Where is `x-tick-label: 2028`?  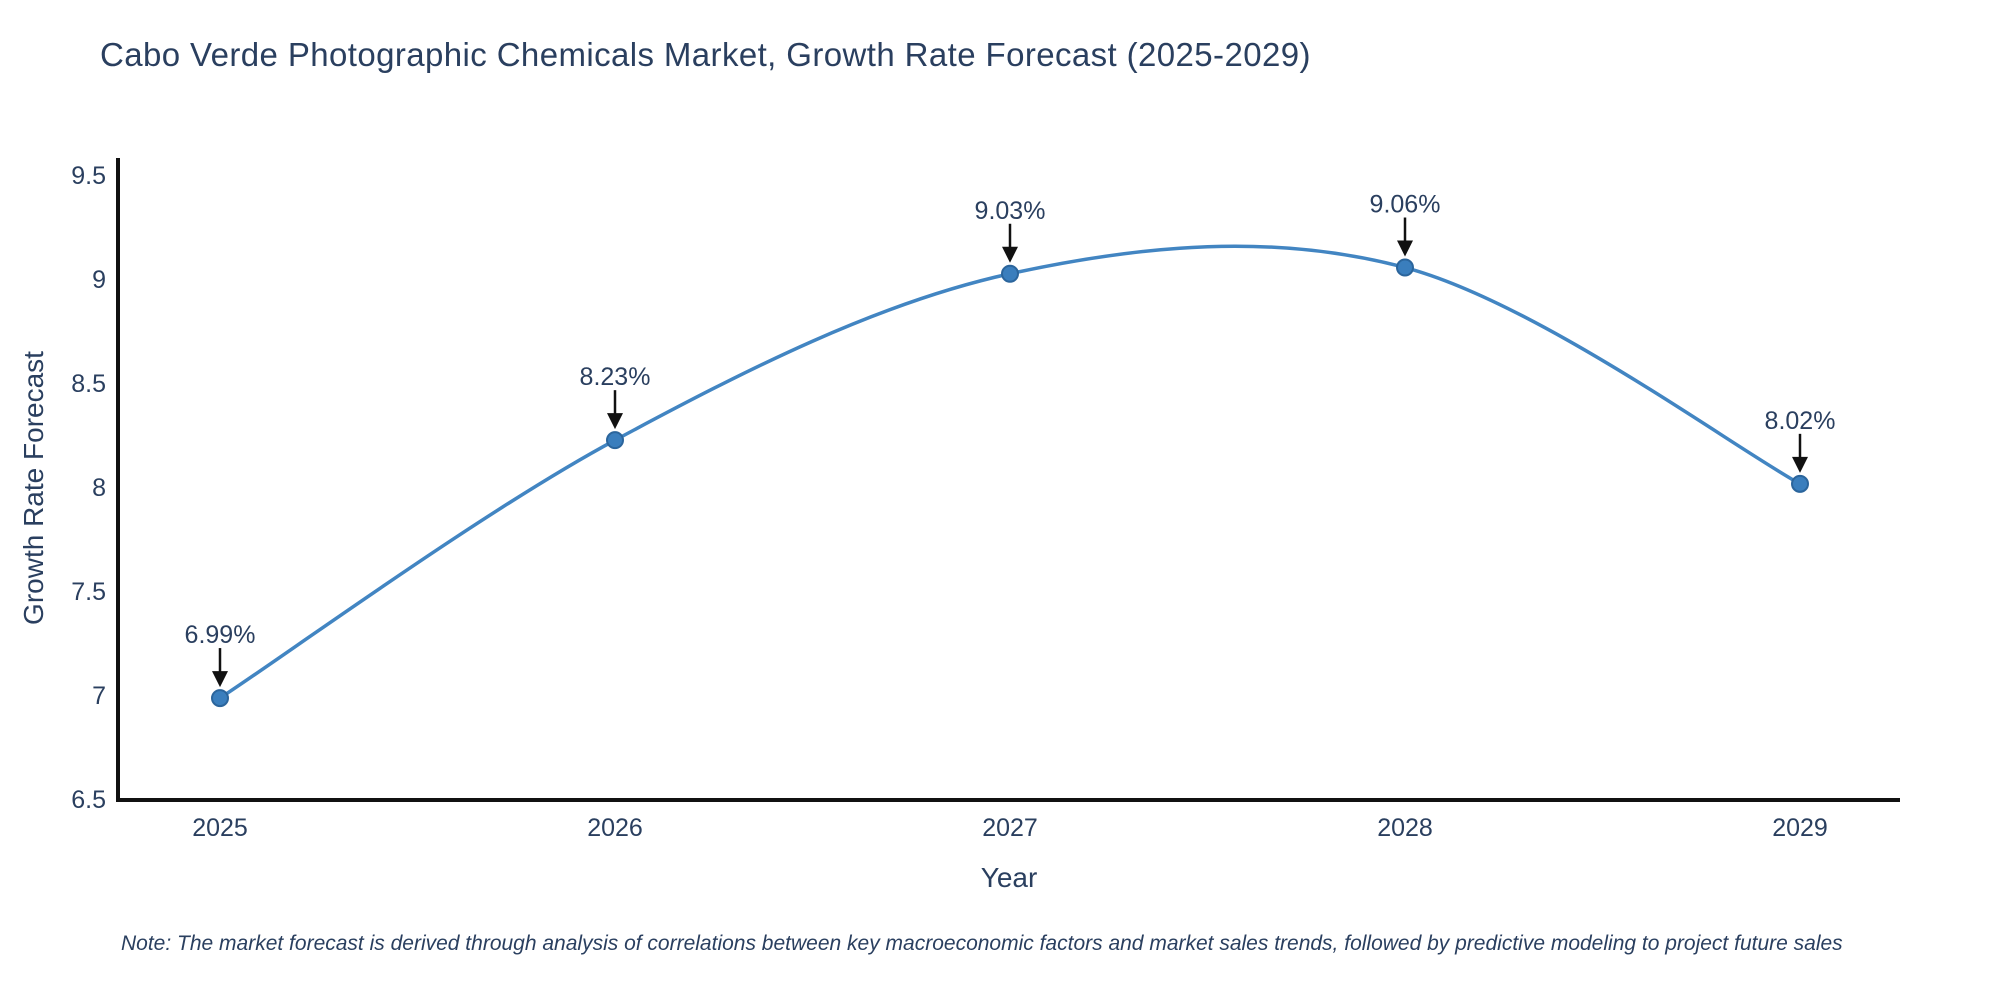
x-tick-label: 2028 is located at coordinates (1405, 828).